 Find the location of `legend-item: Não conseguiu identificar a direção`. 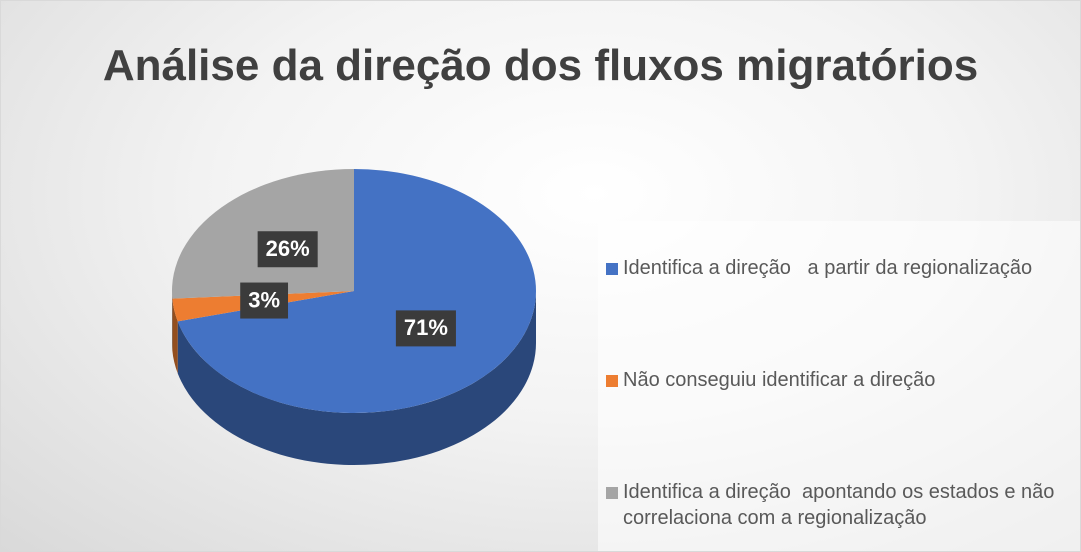

legend-item: Não conseguiu identificar a direção is located at coordinates (843, 380).